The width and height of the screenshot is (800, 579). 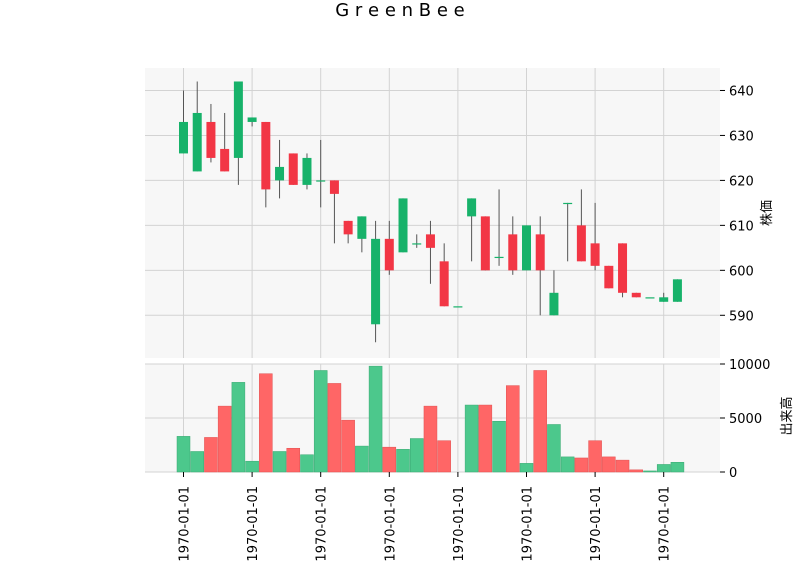 What do you see at coordinates (767, 213) in the screenshot?
I see `price-axis-label: 株価` at bounding box center [767, 213].